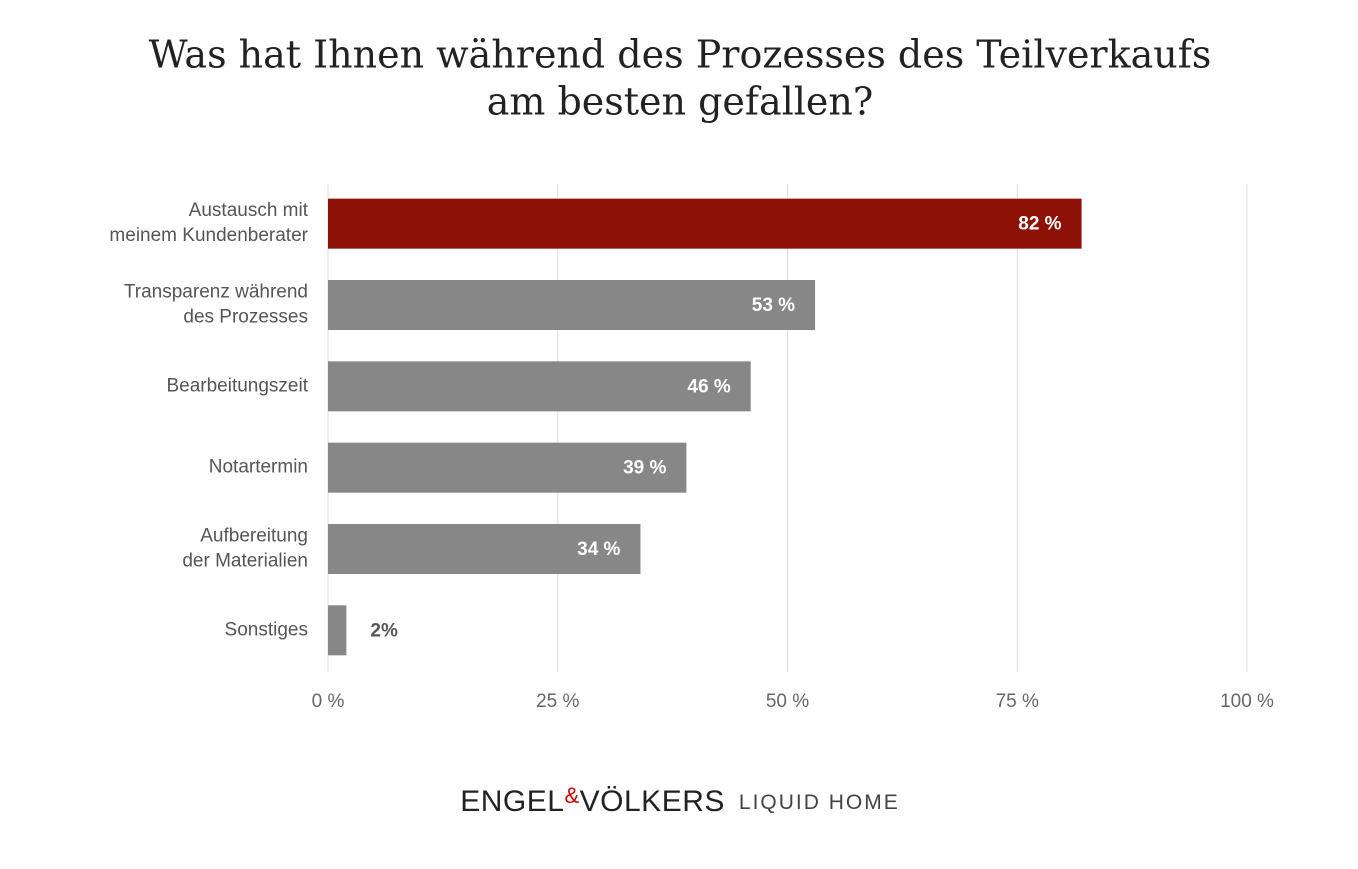 The height and width of the screenshot is (869, 1358). What do you see at coordinates (266, 629) in the screenshot?
I see `y-tick-label: Sonstiges` at bounding box center [266, 629].